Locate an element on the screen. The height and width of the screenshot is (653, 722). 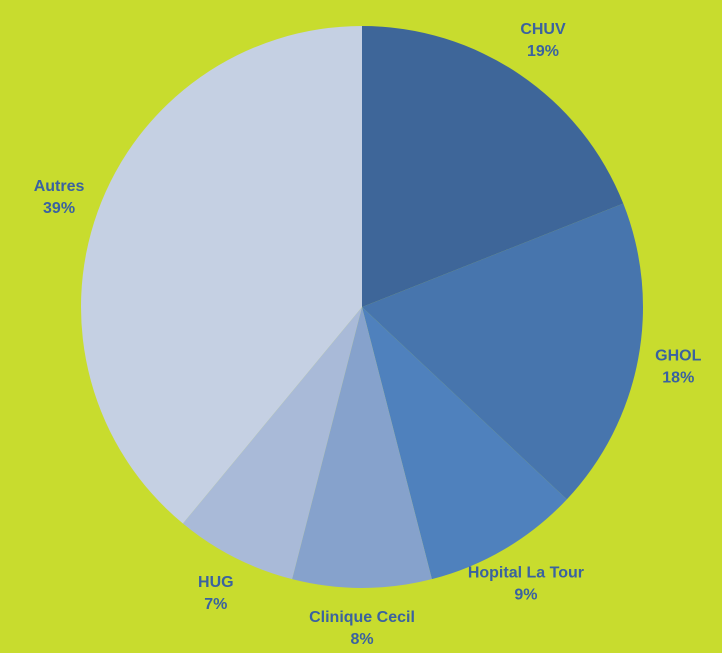
slice-value-label: 7% is located at coordinates (215, 604).